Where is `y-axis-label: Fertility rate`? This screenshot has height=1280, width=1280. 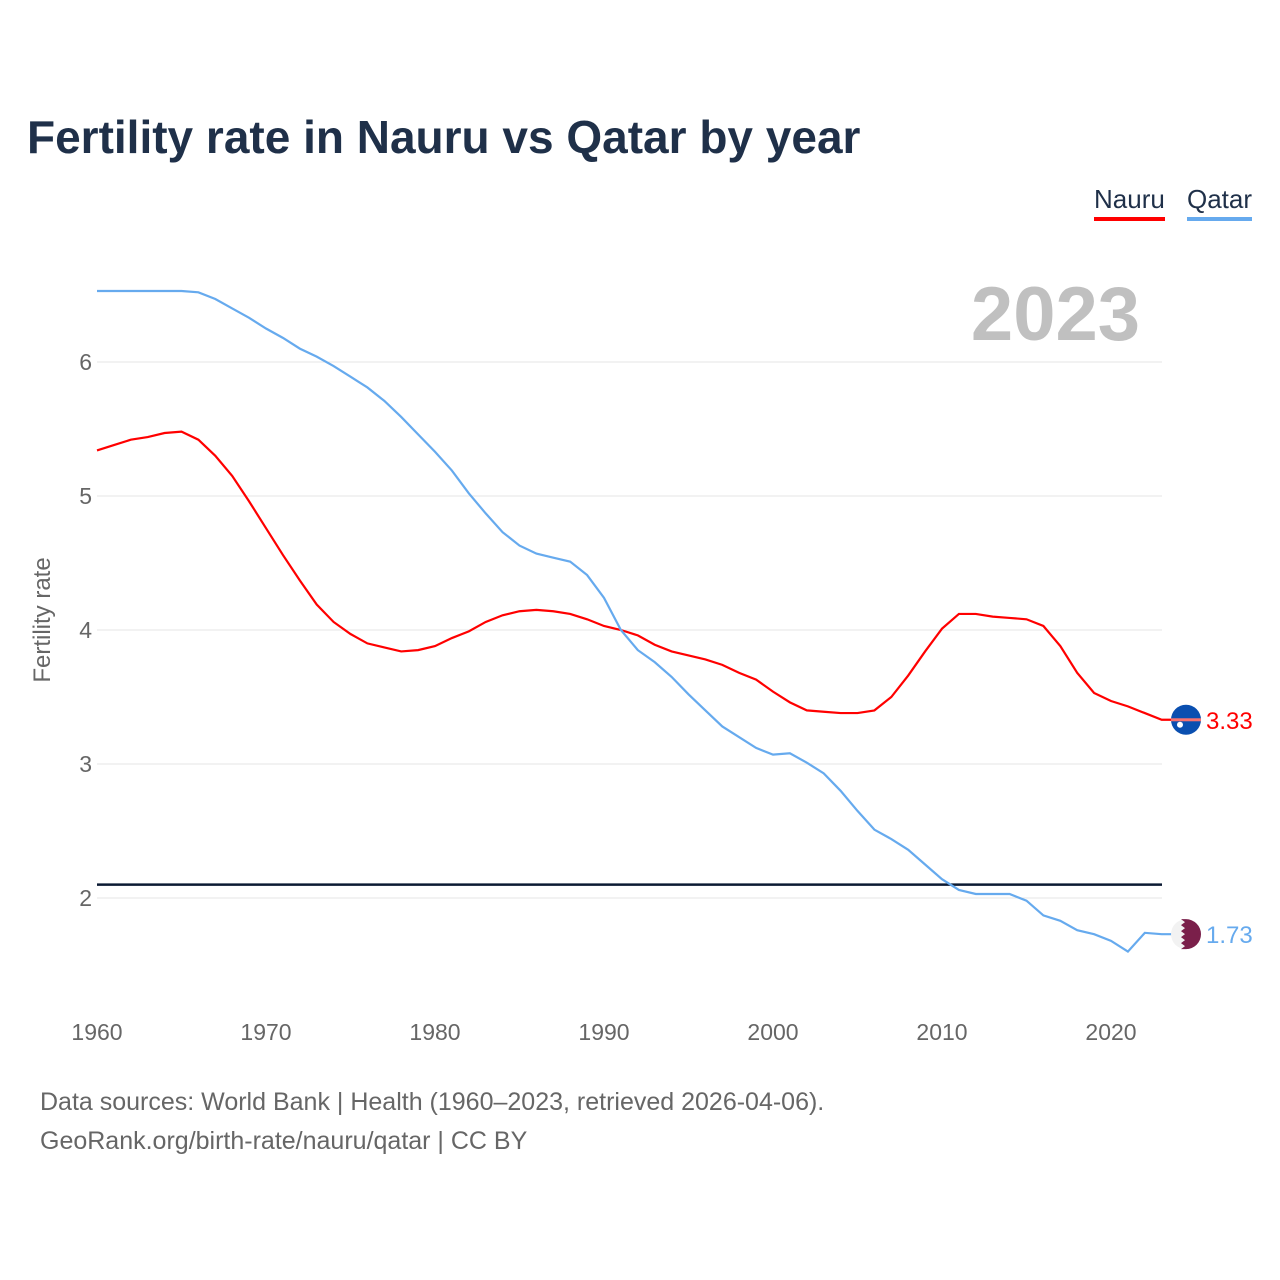
y-axis-label: Fertility rate is located at coordinates (42, 619).